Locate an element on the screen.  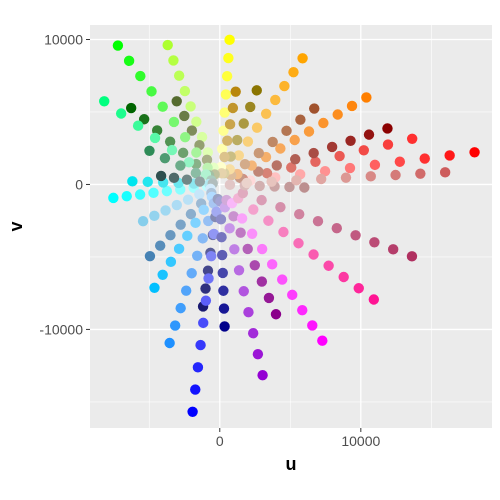
x-tick-label: 10000 is located at coordinates (360, 441).